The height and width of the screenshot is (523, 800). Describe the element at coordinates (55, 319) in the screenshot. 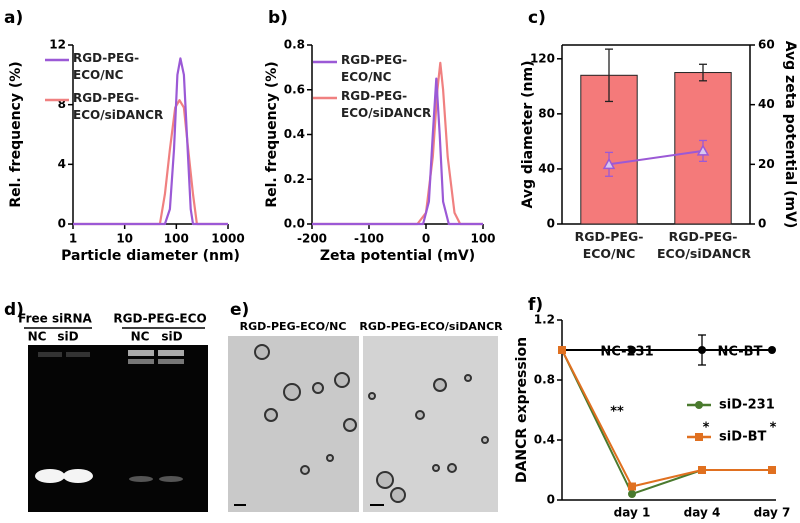

I see `gel-group-label: Free siRNA` at that location.